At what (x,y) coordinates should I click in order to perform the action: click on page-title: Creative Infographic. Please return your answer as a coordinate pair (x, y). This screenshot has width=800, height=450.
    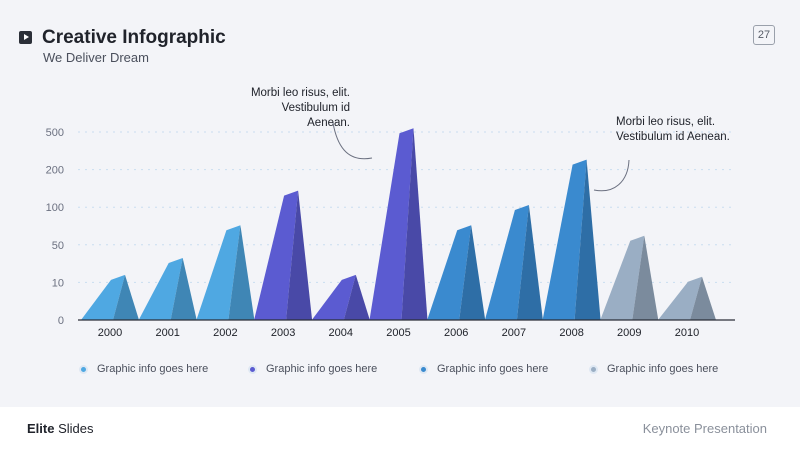
    Looking at the image, I should click on (134, 37).